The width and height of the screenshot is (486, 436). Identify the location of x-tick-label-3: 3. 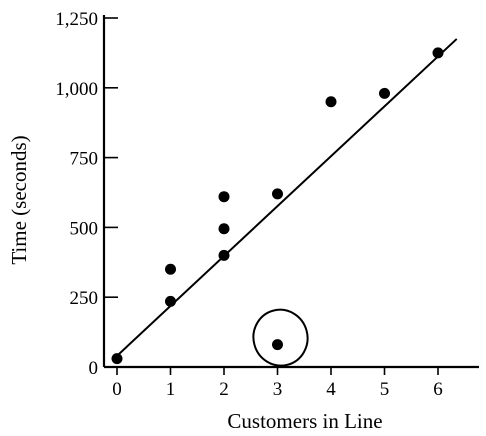
(278, 389).